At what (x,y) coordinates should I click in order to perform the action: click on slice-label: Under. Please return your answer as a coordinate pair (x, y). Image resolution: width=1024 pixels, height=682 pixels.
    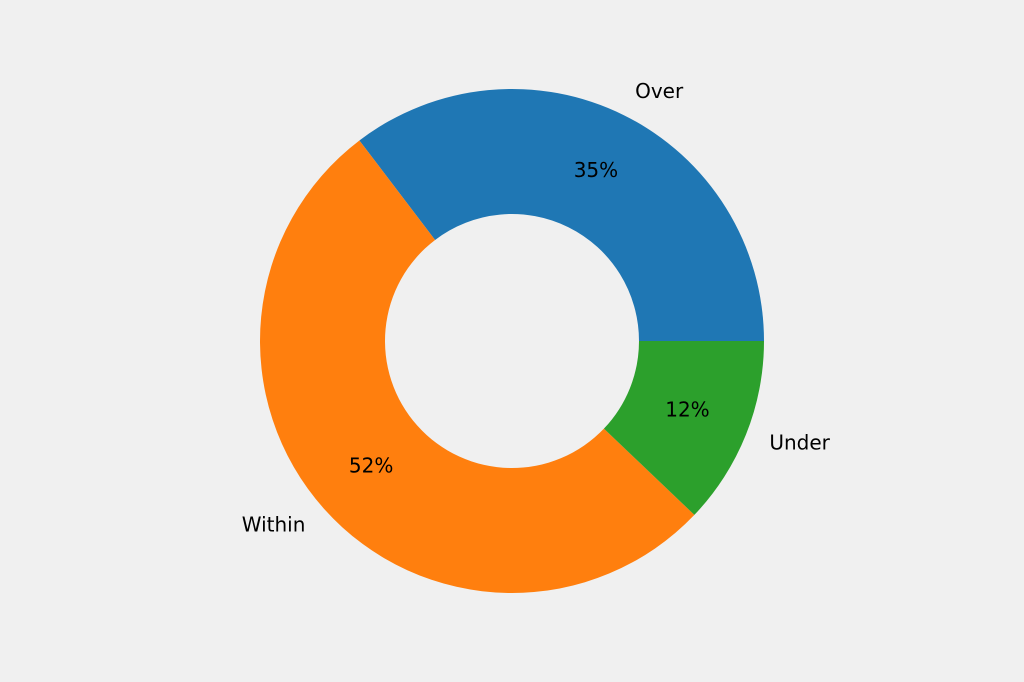
    Looking at the image, I should click on (799, 443).